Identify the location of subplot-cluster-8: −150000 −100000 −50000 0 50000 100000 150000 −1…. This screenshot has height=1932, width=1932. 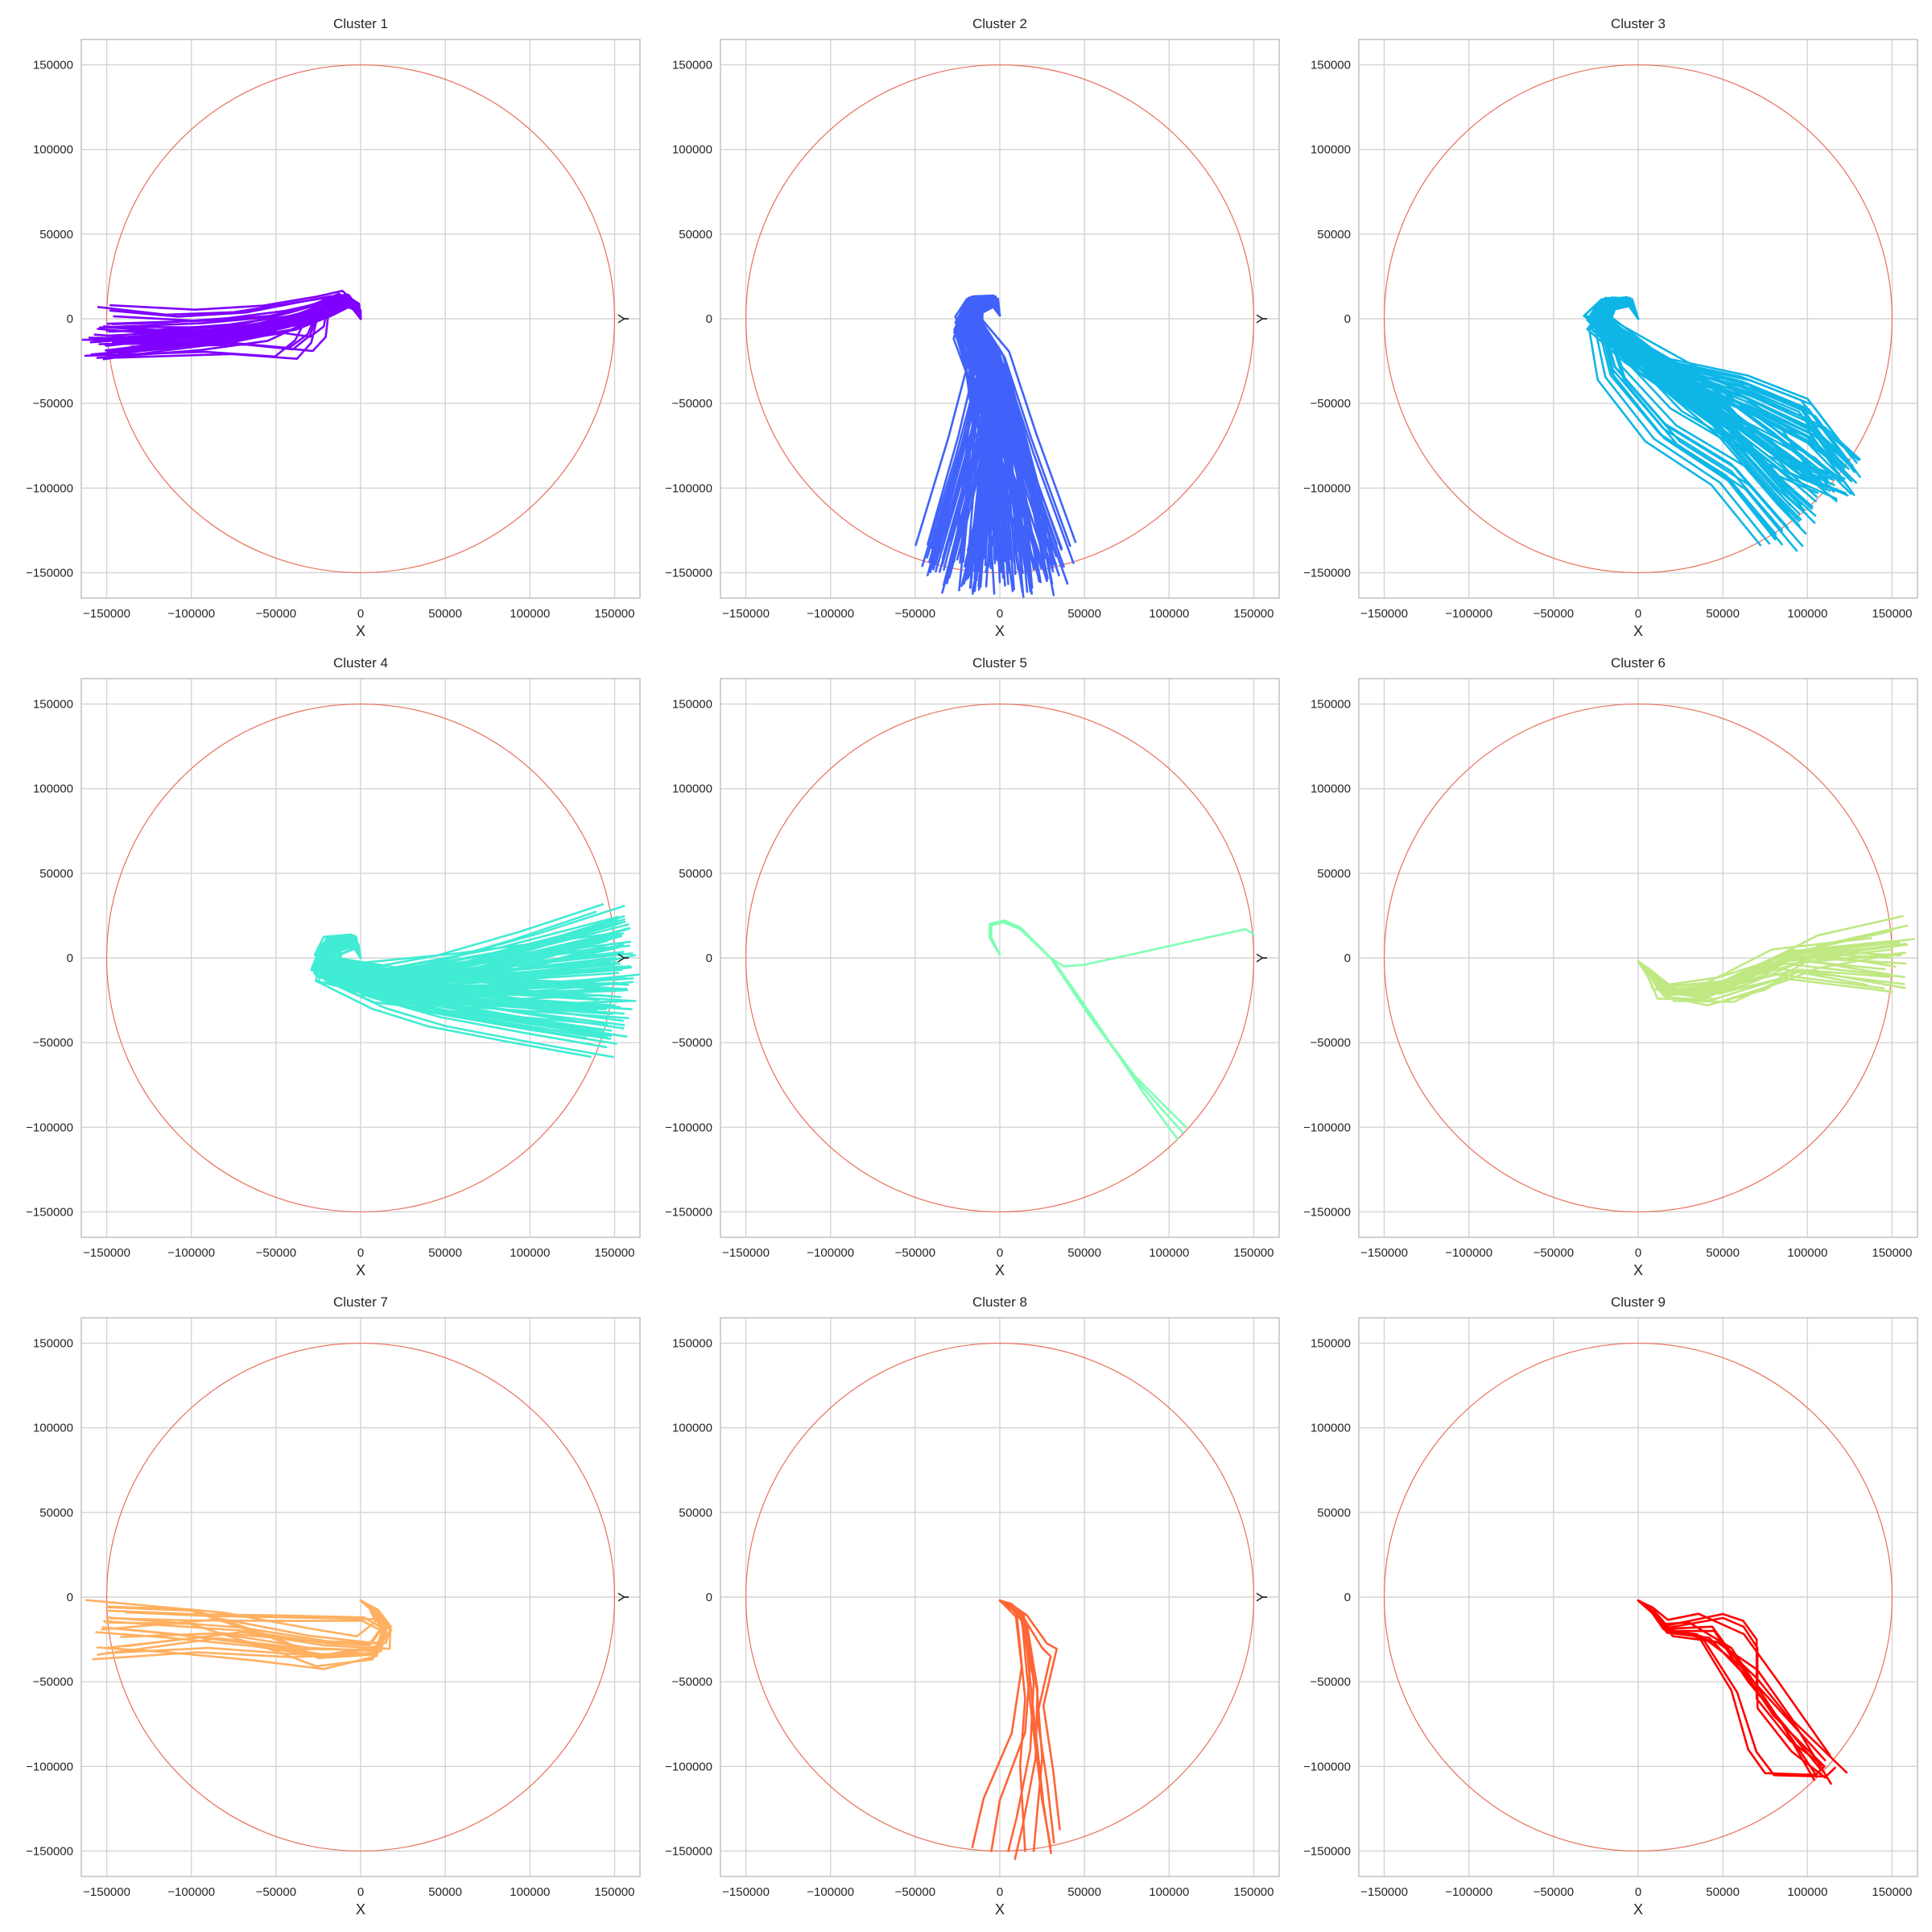
(948, 1606).